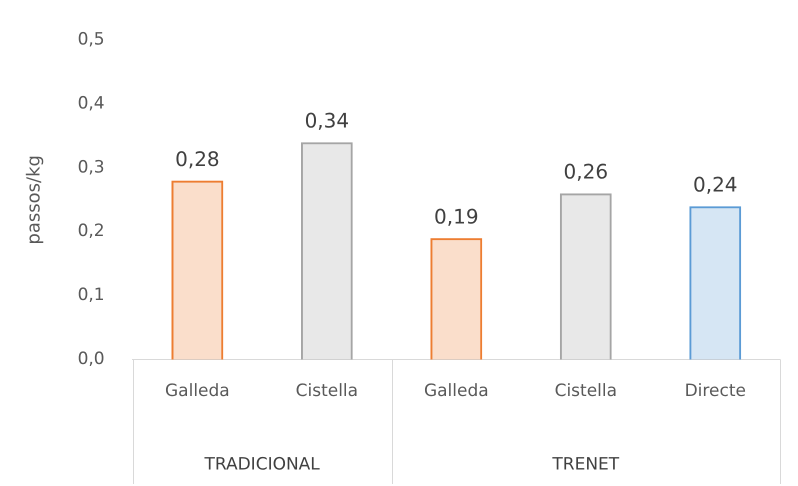  What do you see at coordinates (327, 120) in the screenshot?
I see `data-label: 0,34` at bounding box center [327, 120].